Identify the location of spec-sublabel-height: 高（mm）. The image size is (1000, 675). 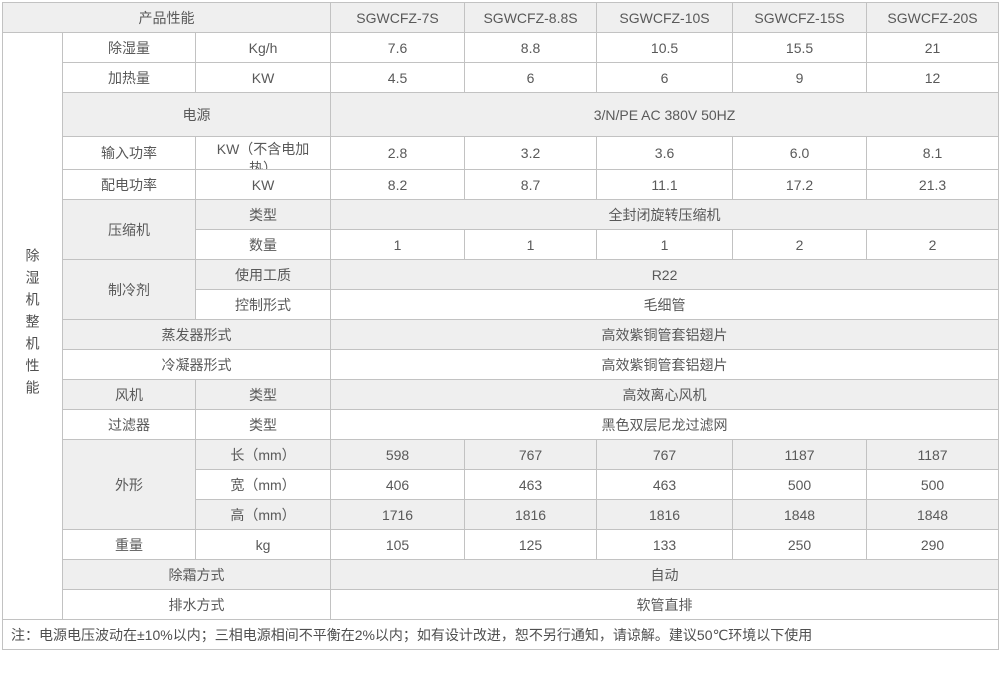
(263, 514).